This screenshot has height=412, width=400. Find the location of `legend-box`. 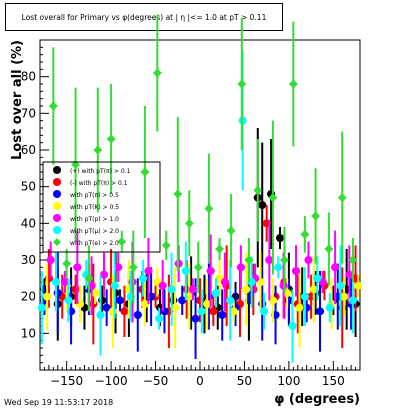

legend-box is located at coordinates (101, 207).